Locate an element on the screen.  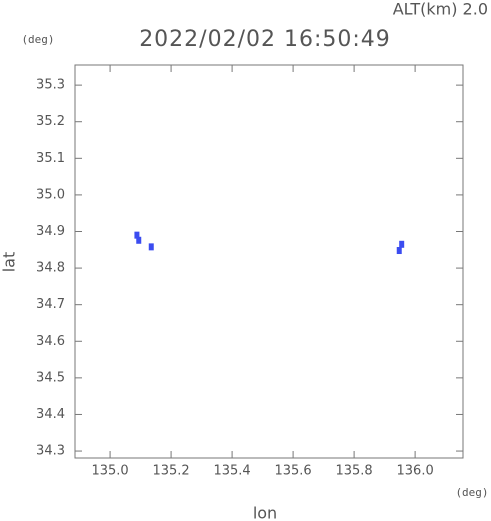
chart-title: 2022/02/02 16:50:49 is located at coordinates (265, 39).